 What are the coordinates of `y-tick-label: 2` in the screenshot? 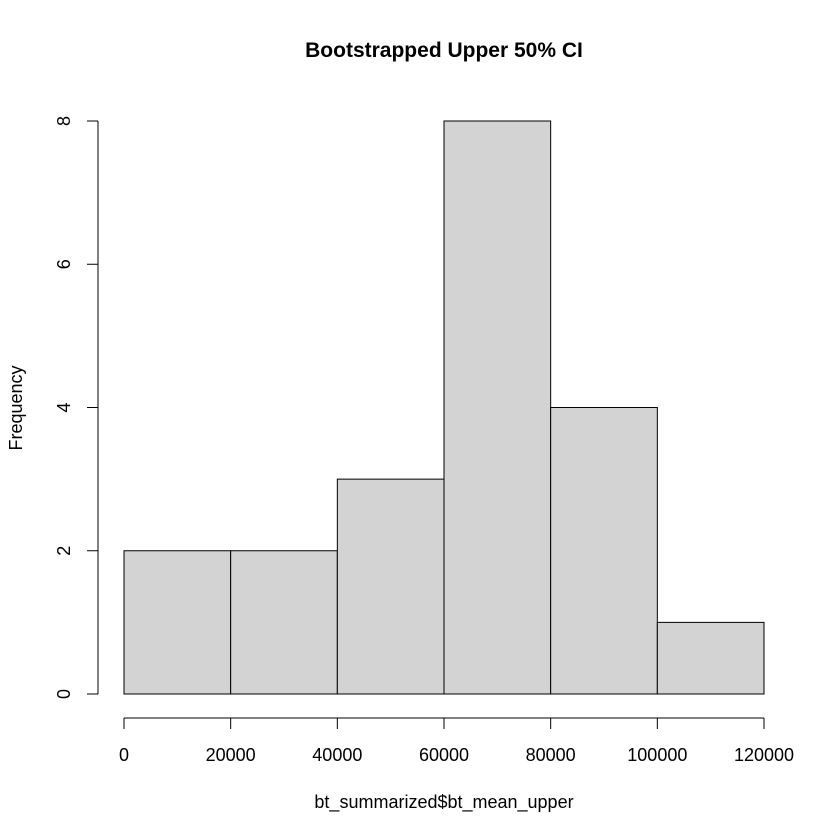 It's located at (64, 551).